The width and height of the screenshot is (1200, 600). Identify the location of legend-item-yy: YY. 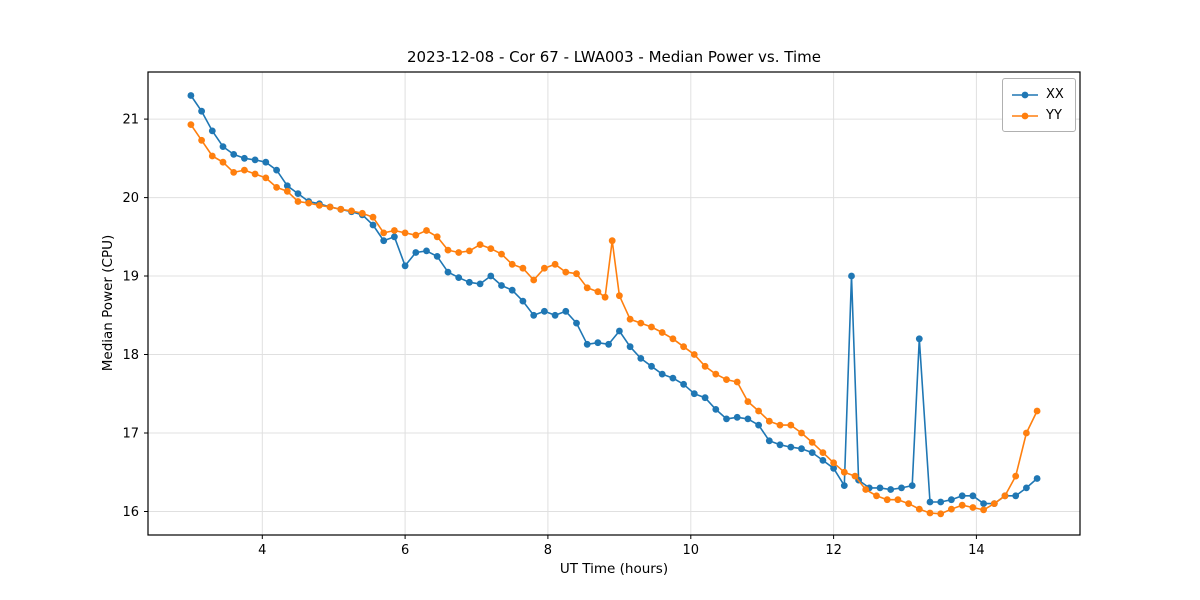
(1039, 115).